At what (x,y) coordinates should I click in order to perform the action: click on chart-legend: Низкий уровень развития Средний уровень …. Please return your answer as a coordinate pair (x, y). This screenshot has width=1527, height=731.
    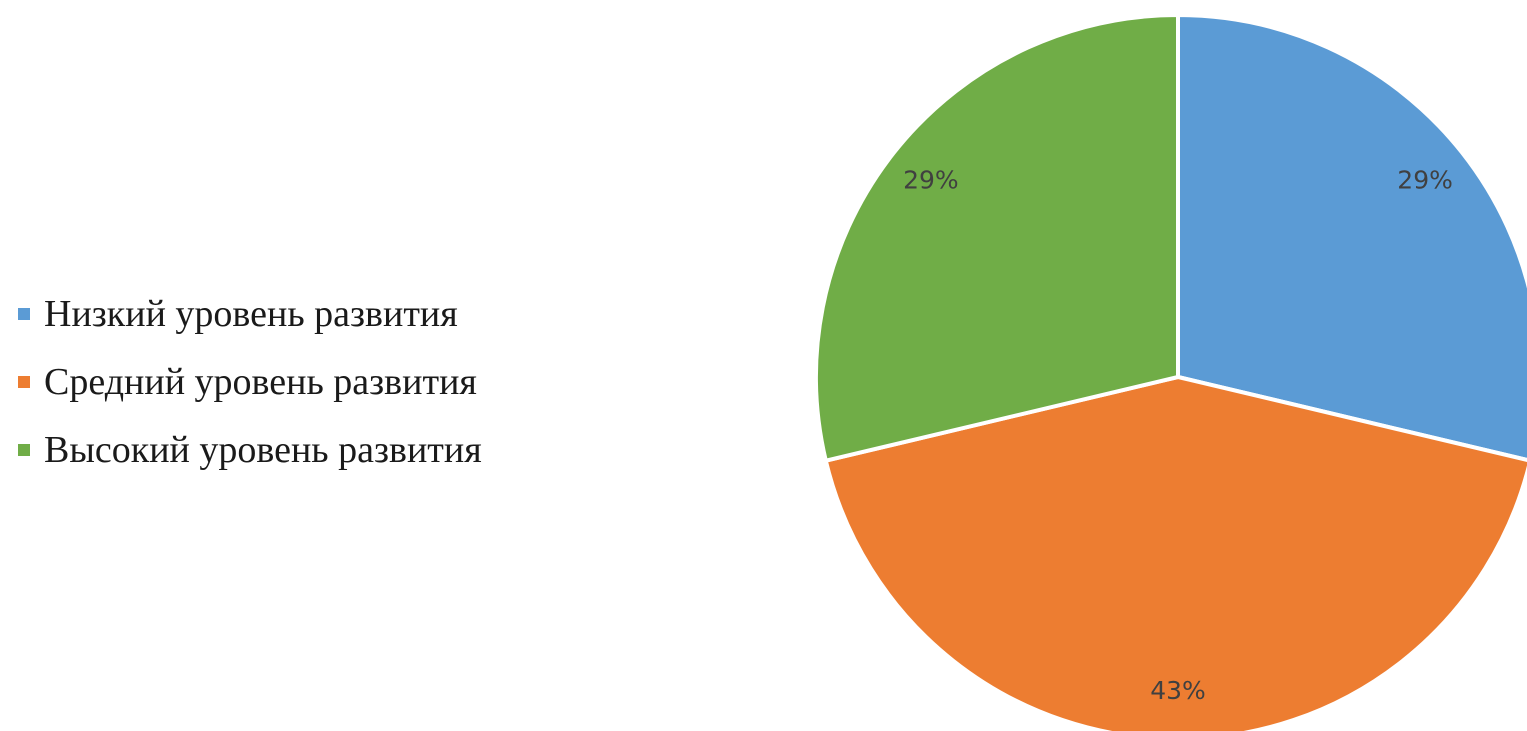
    Looking at the image, I should click on (298, 382).